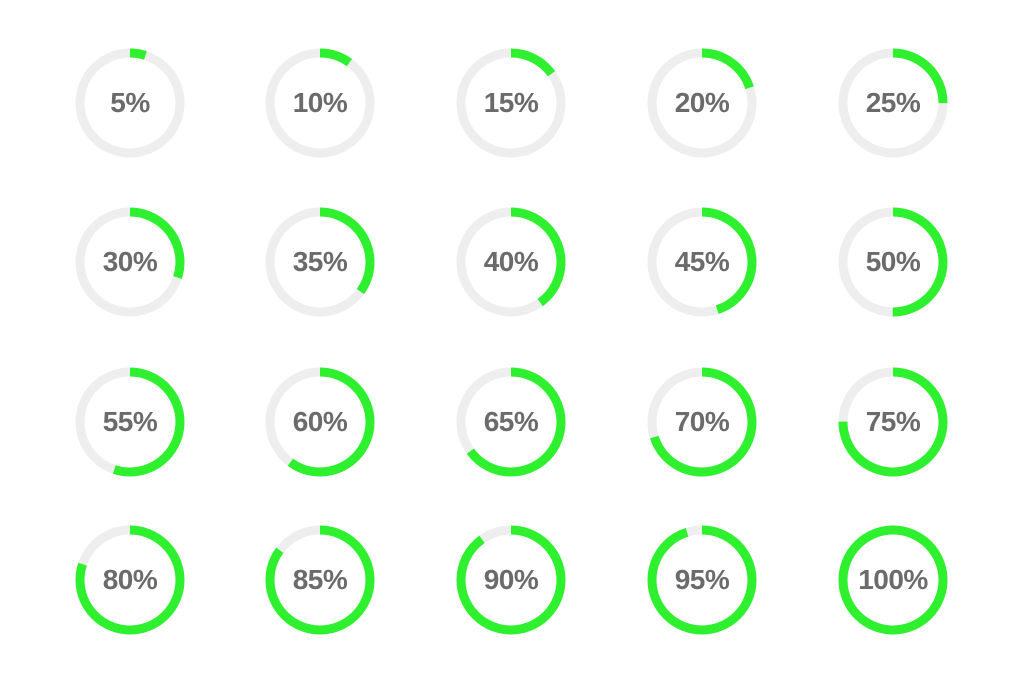 The width and height of the screenshot is (1024, 683). I want to click on progress-ring: 15%, so click(511, 103).